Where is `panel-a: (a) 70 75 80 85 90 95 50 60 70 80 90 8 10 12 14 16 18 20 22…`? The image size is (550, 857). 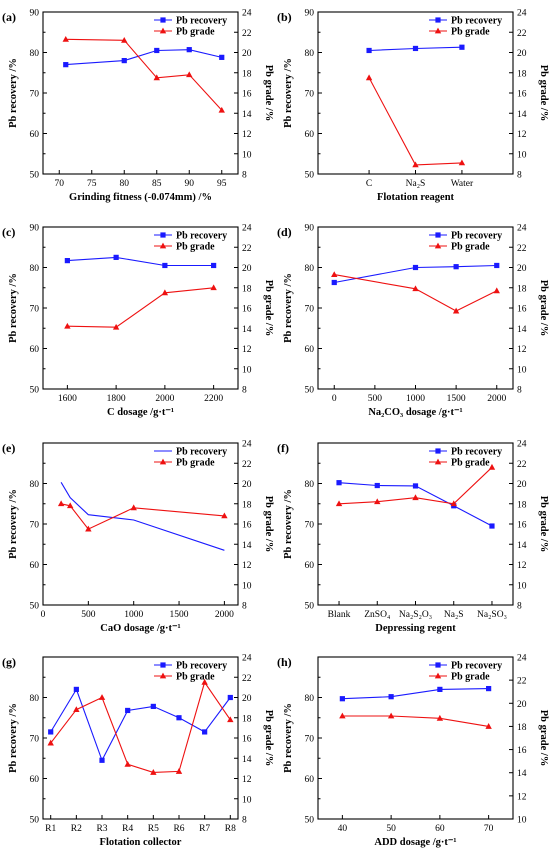 panel-a: (a) 70 75 80 85 90 95 50 60 70 80 90 8 10 12 14 16 18 20 22… is located at coordinates (138, 106).